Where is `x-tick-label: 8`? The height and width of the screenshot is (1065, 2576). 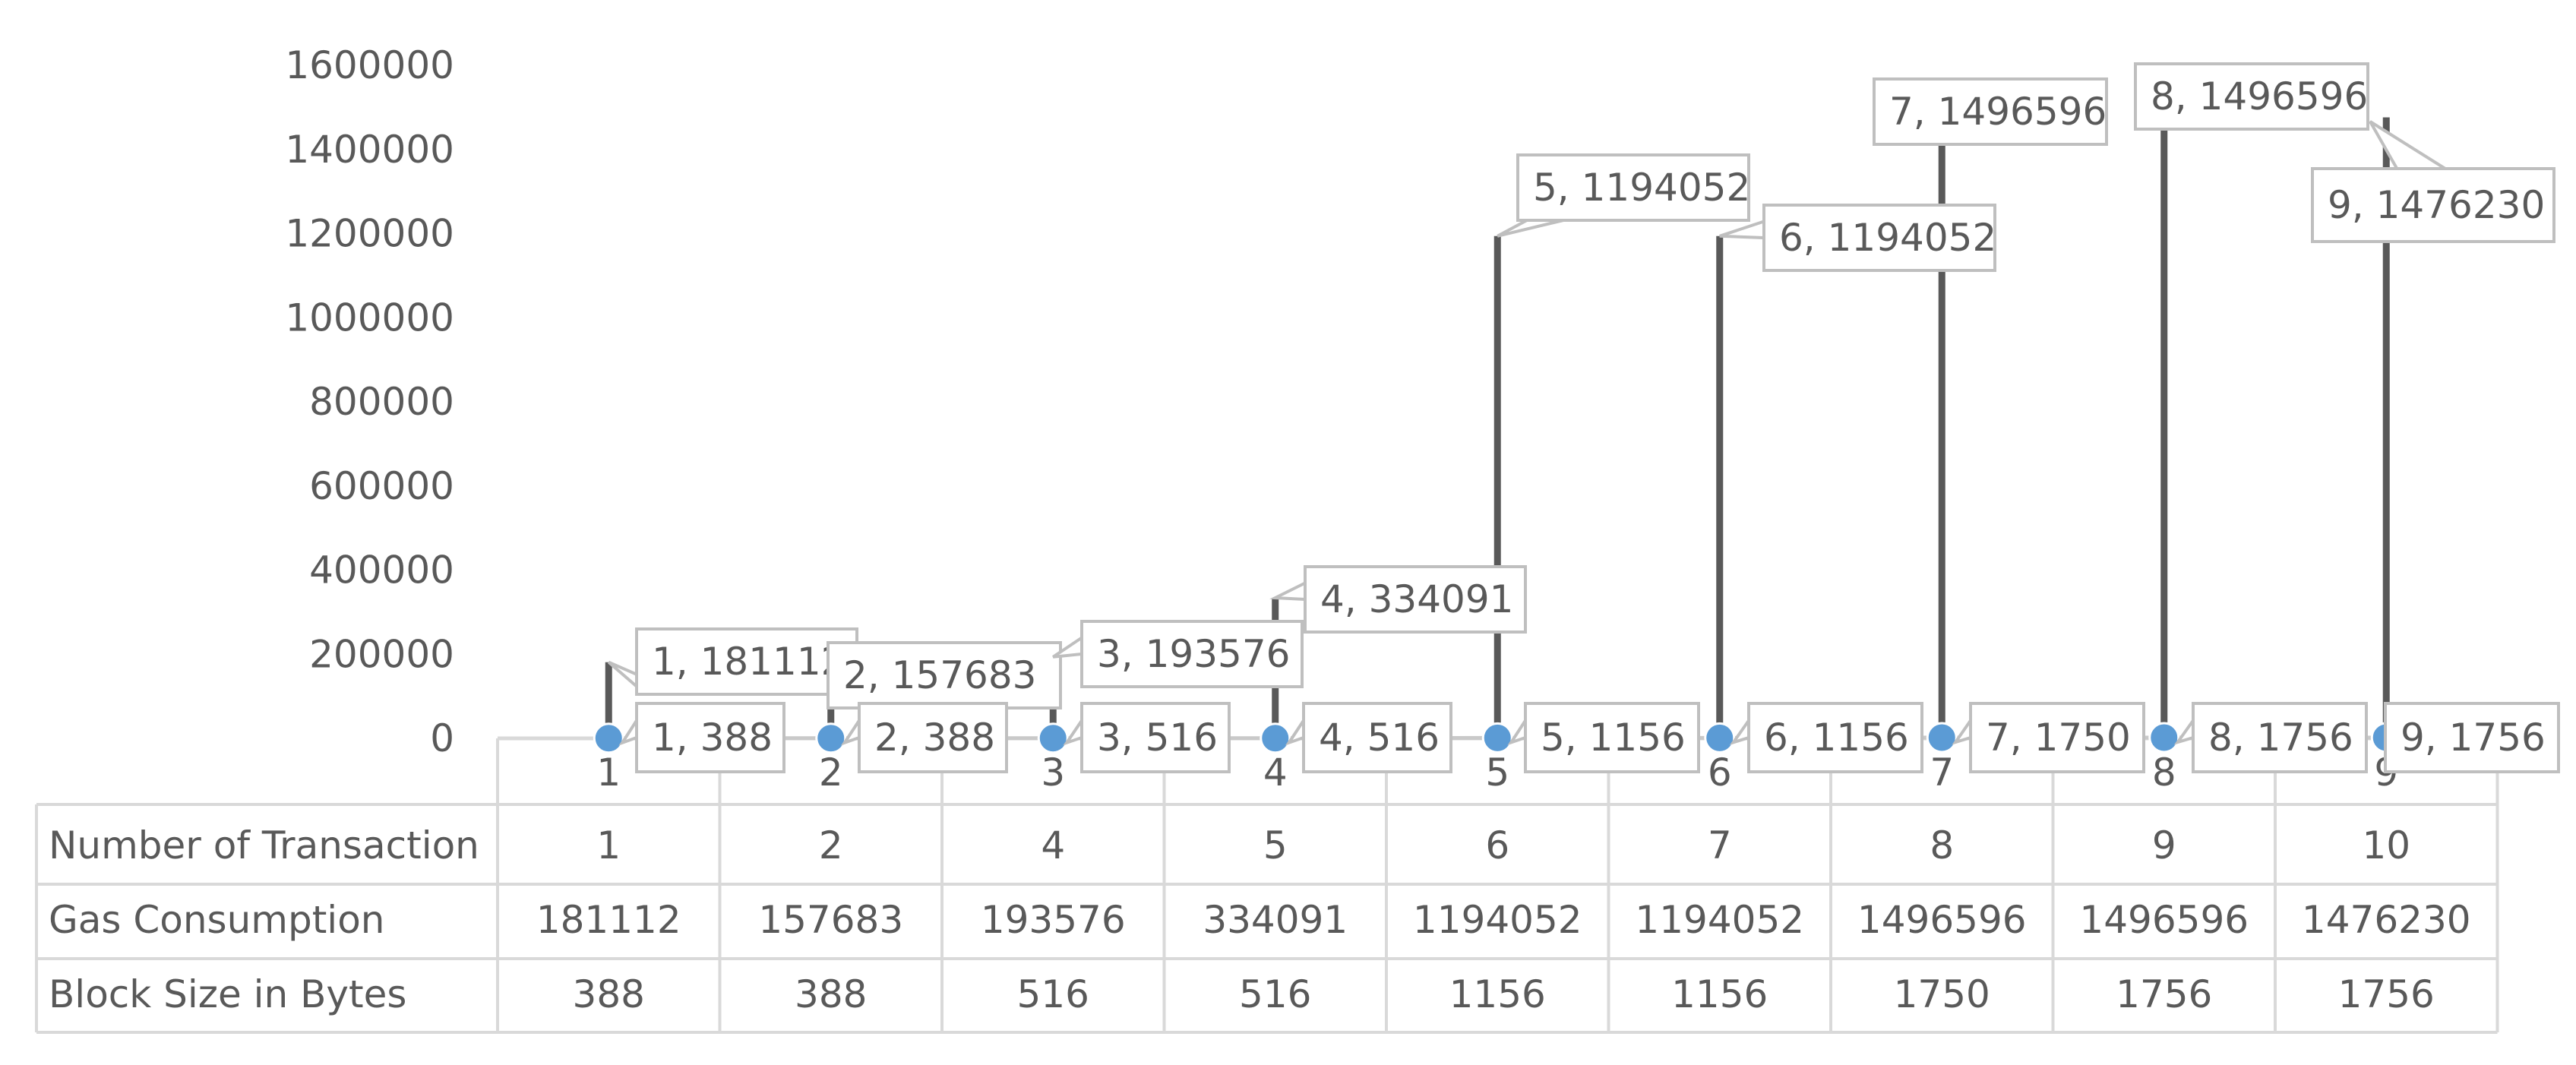
x-tick-label: 8 is located at coordinates (2164, 773).